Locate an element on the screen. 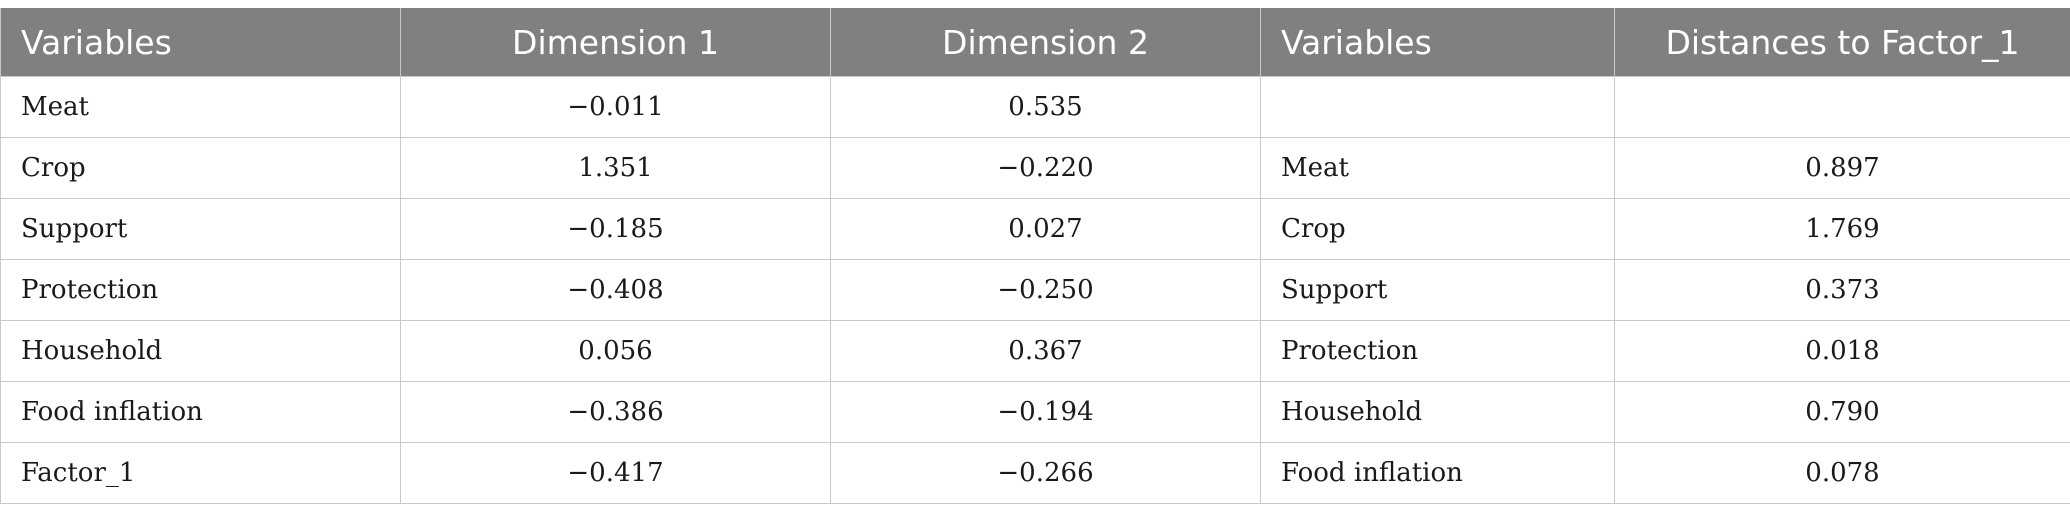  cell-dimension-2: 0.367 is located at coordinates (1045, 351).